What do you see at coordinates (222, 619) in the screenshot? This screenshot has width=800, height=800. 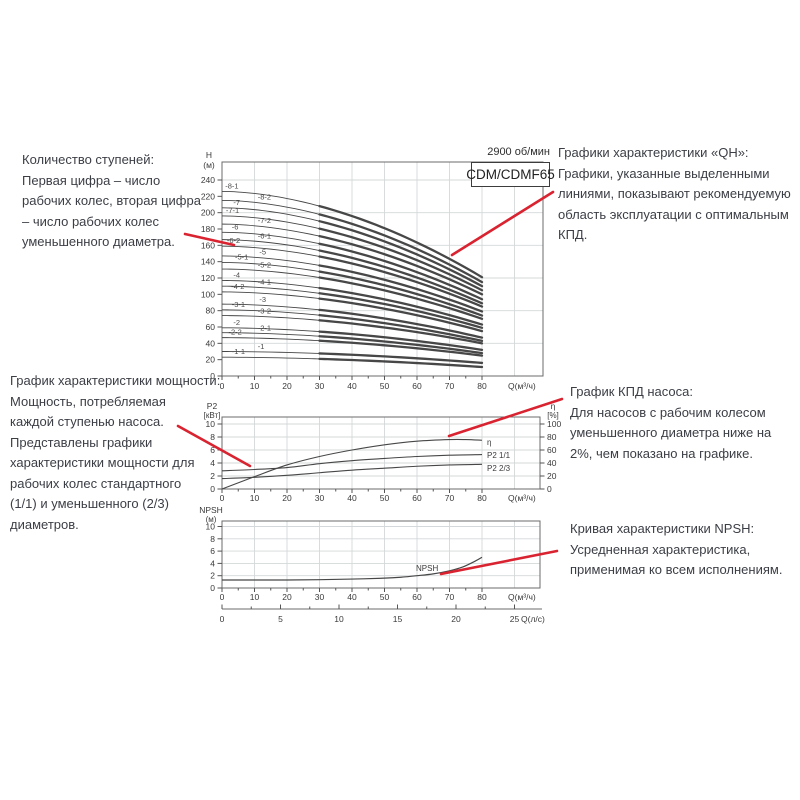 I see `lps-tick-label: 0` at bounding box center [222, 619].